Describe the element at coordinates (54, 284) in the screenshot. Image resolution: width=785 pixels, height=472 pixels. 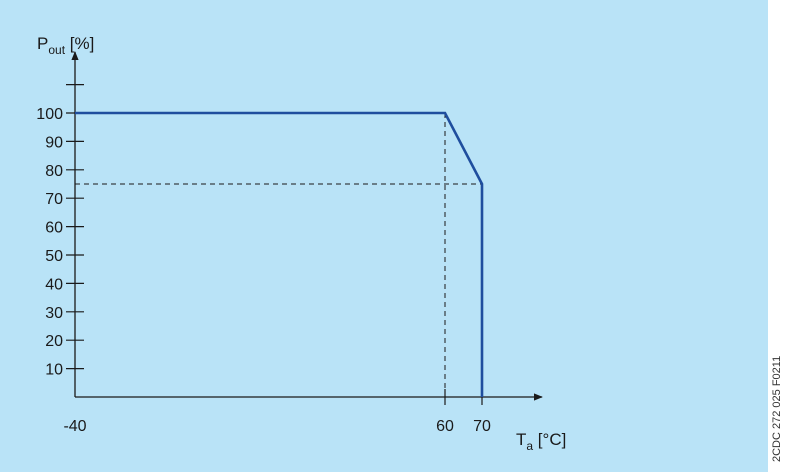
I see `y-tick-label-40: 40` at that location.